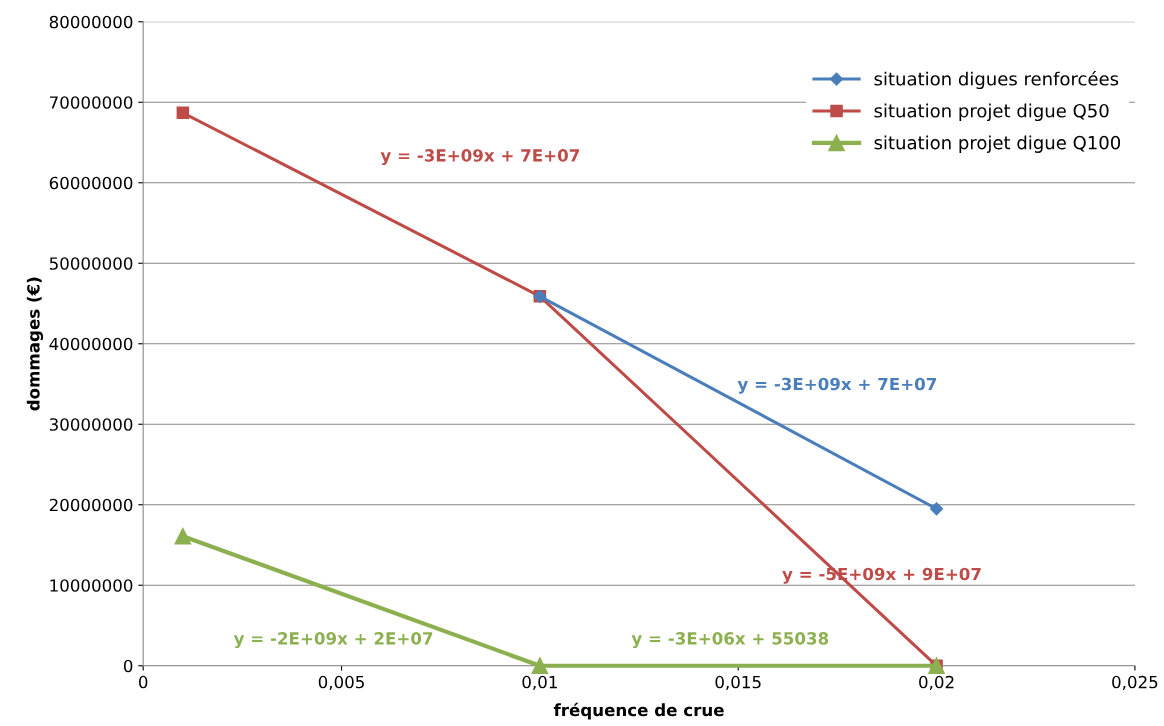 This screenshot has height=726, width=1164. Describe the element at coordinates (936, 683) in the screenshot. I see `x-tick-label: 0,02` at that location.